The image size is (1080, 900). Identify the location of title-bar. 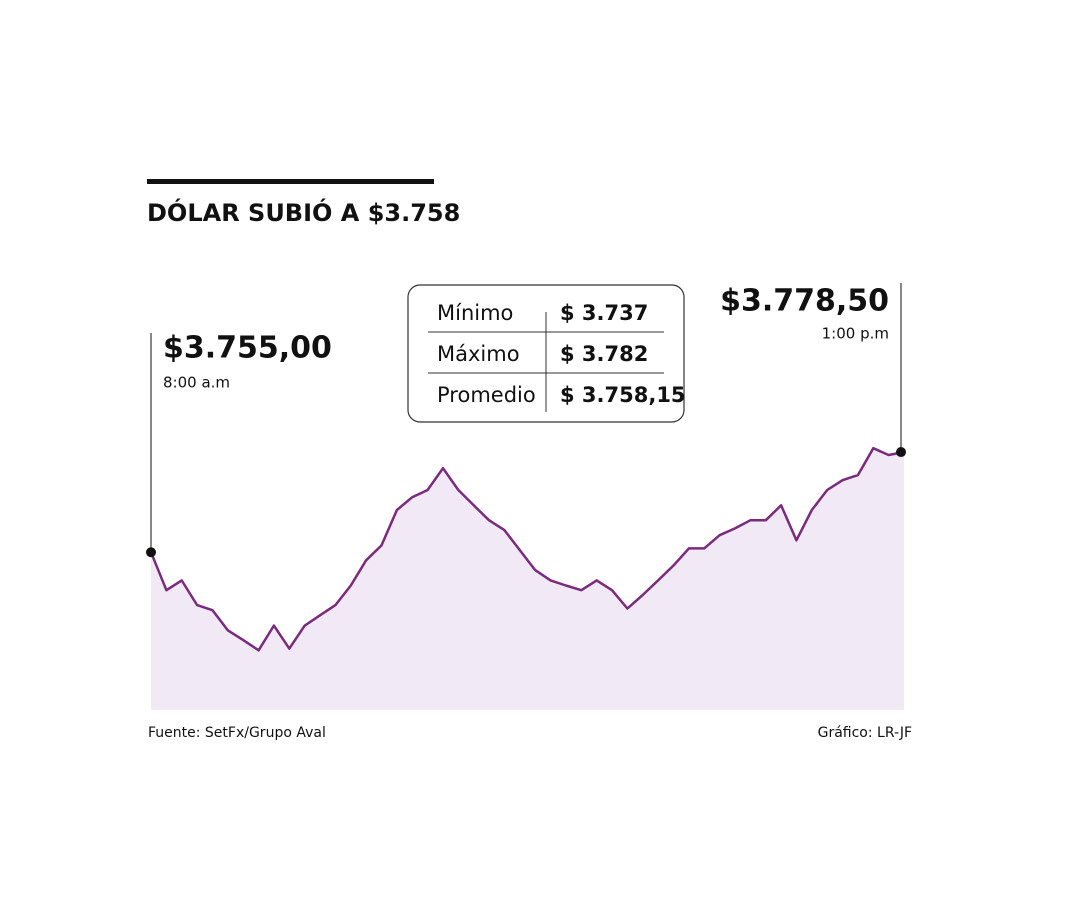
(290, 181).